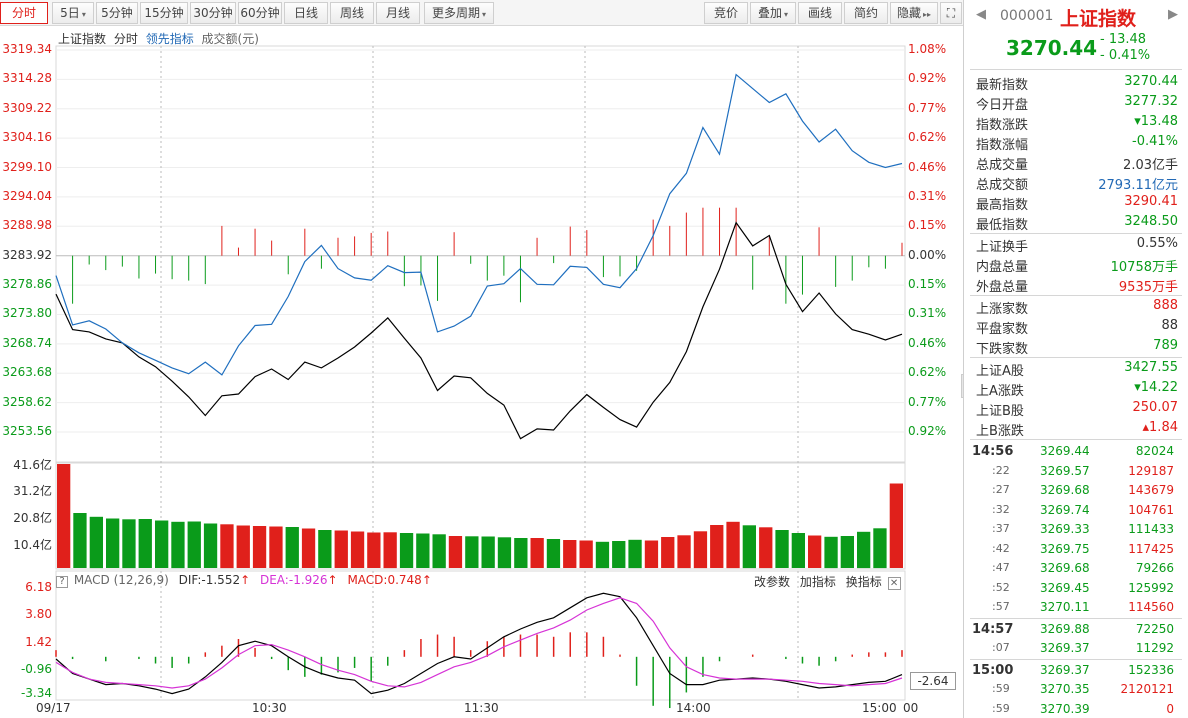 The height and width of the screenshot is (718, 1188). Describe the element at coordinates (1151, 529) in the screenshot. I see `tick-volume: 111433` at that location.